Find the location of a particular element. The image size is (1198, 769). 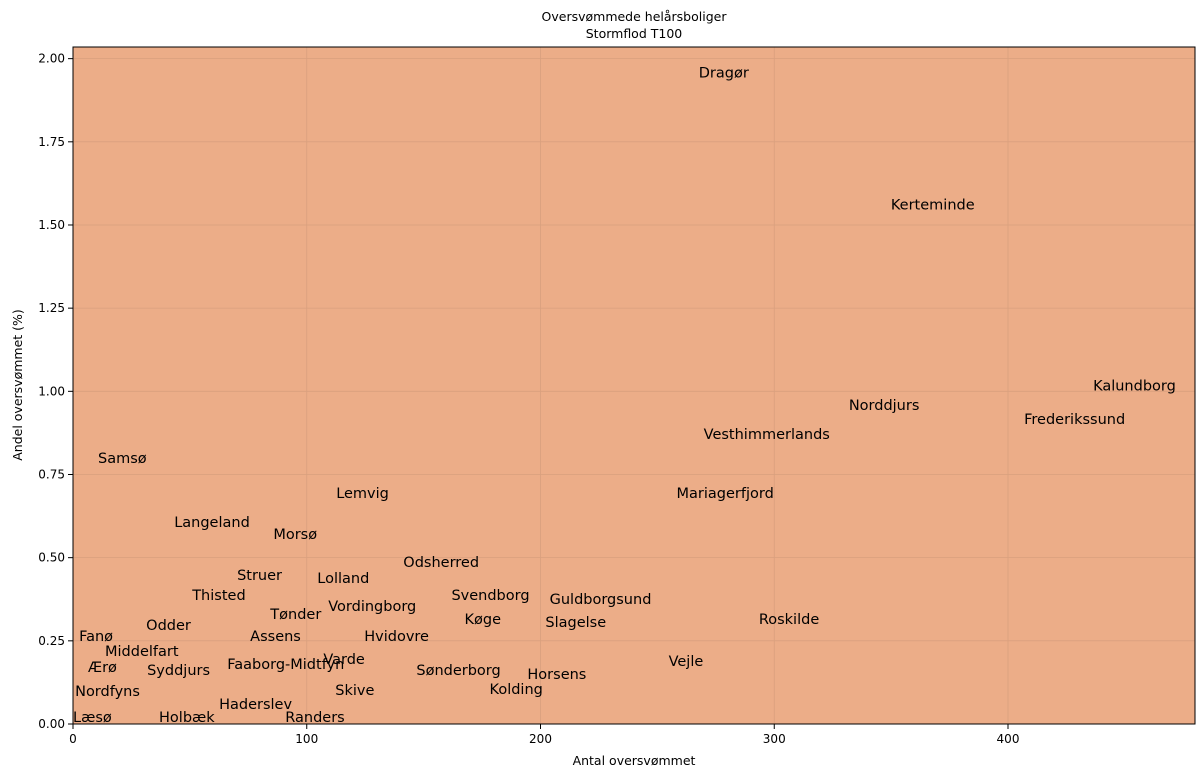

point-label: Randers is located at coordinates (314, 718).